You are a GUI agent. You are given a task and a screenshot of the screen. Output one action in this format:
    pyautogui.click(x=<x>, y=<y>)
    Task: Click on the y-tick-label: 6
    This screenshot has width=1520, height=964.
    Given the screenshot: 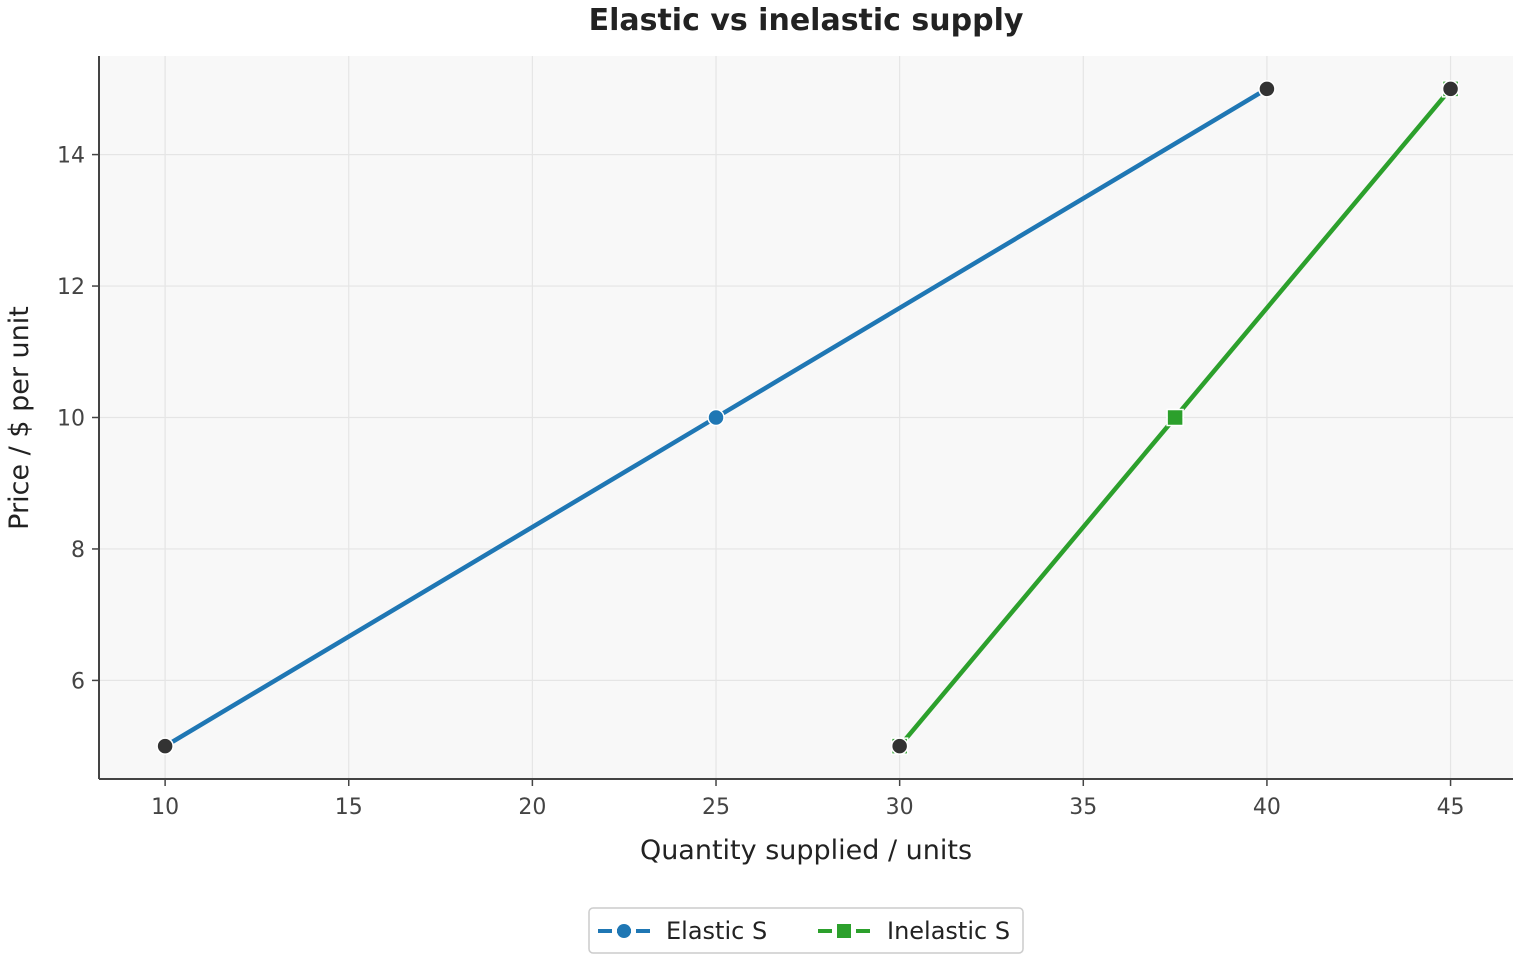 What is the action you would take?
    pyautogui.click(x=78, y=681)
    